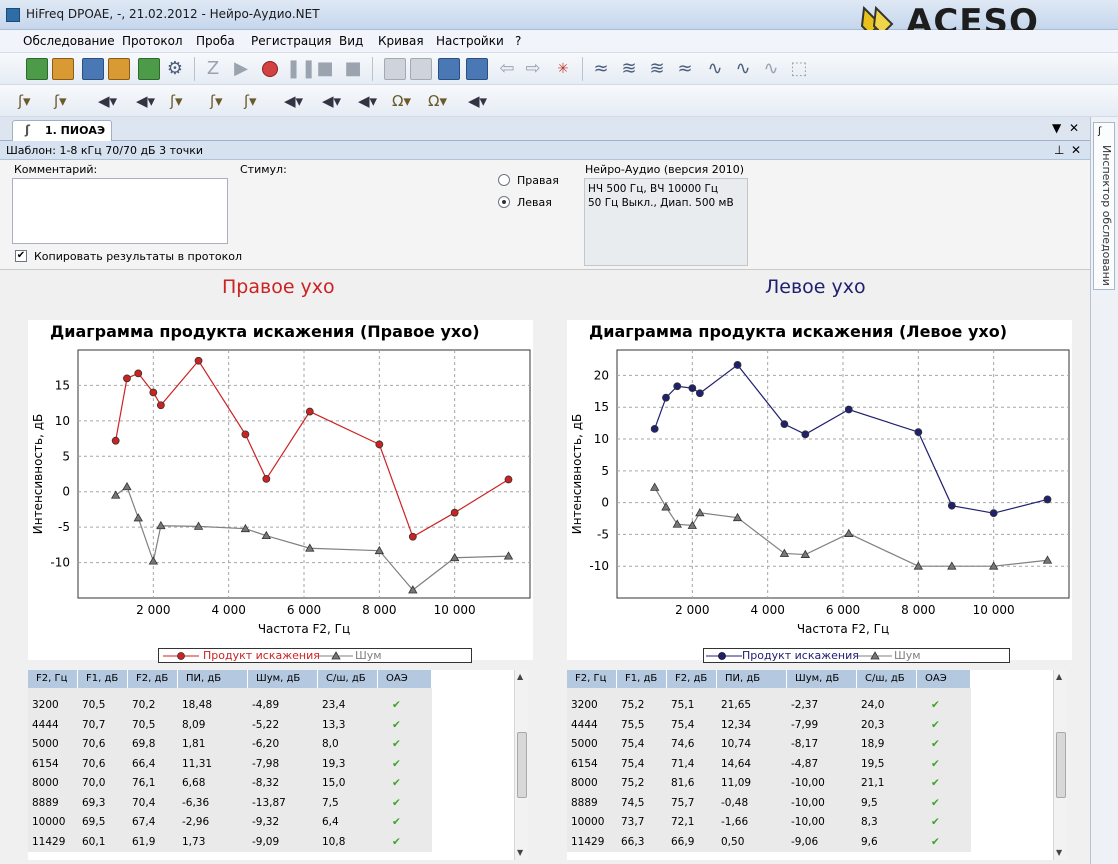 This screenshot has height=864, width=1118. Describe the element at coordinates (1076, 150) in the screenshot. I see `template-close-icon: ✕` at that location.